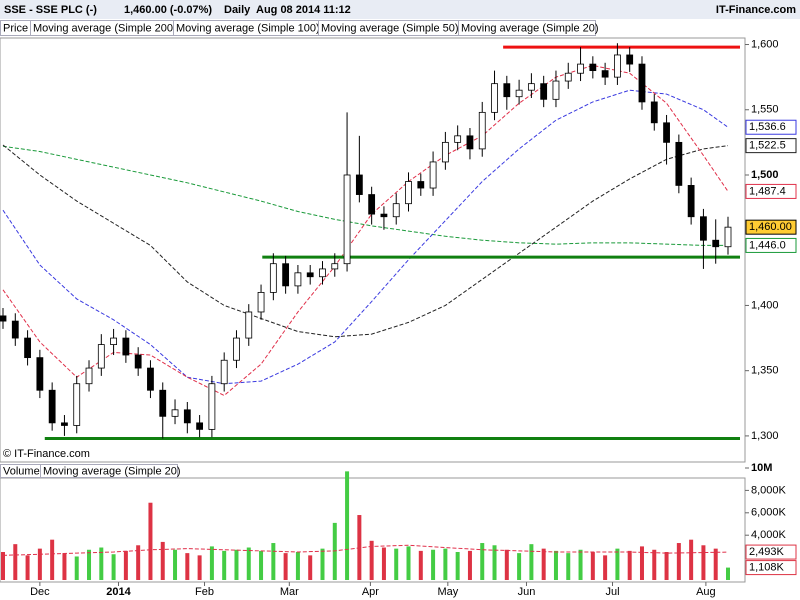 This screenshot has width=800, height=600. I want to click on legend-cell, so click(527, 28).